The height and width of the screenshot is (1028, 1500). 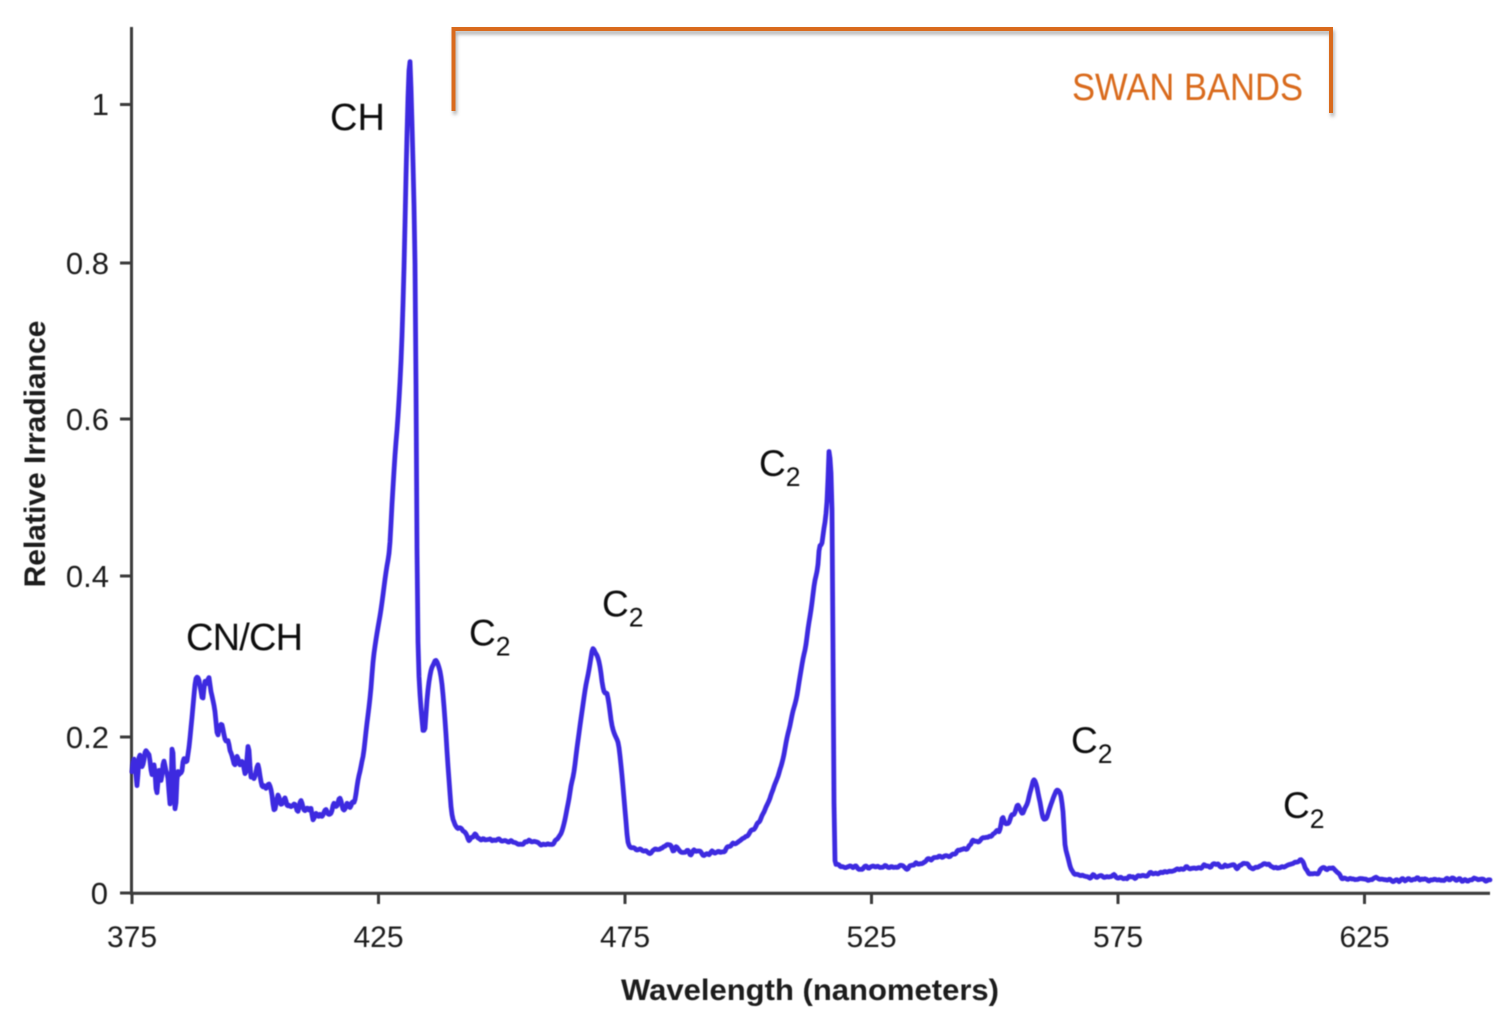 What do you see at coordinates (1187, 88) in the screenshot?
I see `svg-text: SWAN BANDS` at bounding box center [1187, 88].